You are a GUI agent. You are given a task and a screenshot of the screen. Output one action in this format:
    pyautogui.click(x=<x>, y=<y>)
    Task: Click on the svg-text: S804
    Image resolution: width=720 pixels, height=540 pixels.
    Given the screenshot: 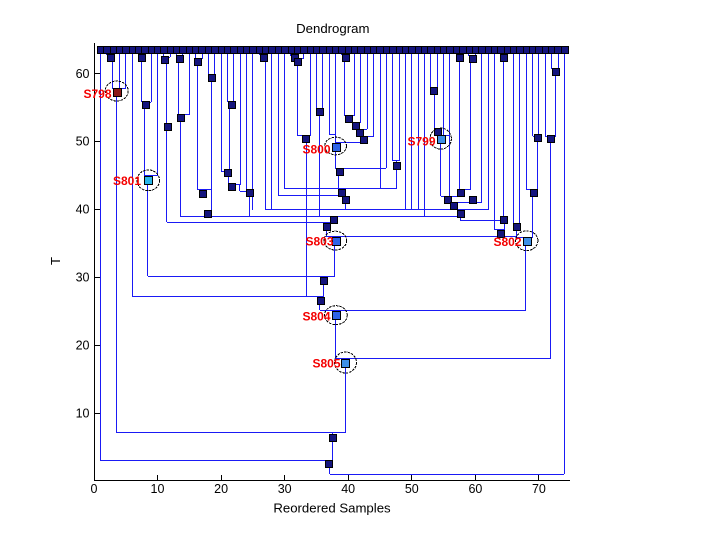 What is the action you would take?
    pyautogui.click(x=316, y=317)
    